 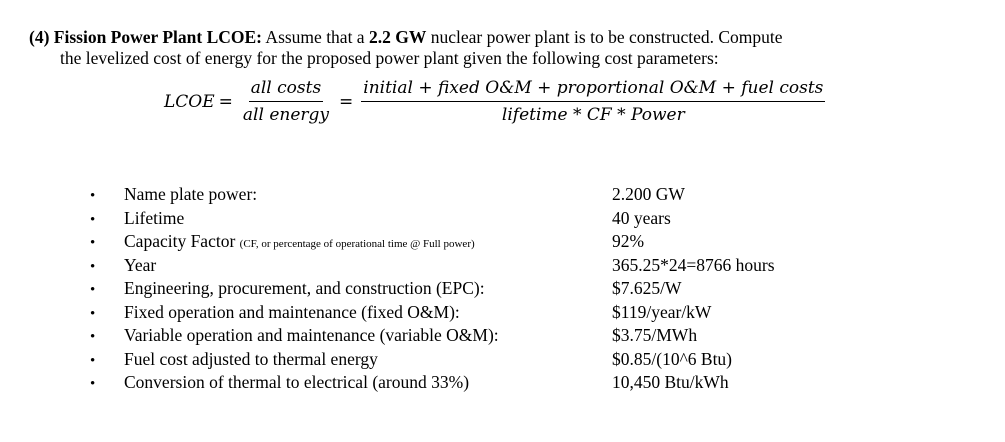 I want to click on parameter-row: • Year 365.25*24=8766 hours, so click(x=530, y=267).